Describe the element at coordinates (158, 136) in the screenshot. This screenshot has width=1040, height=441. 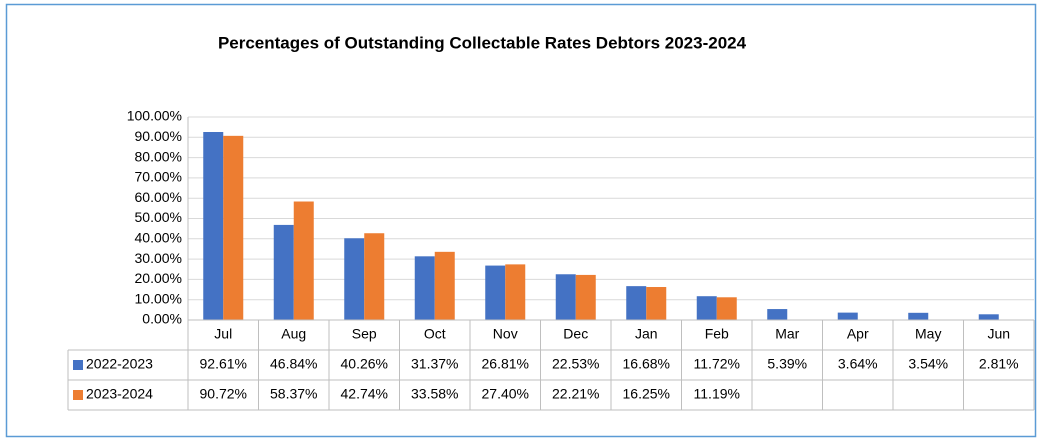
I see `y-tick-label: 90.00%` at that location.